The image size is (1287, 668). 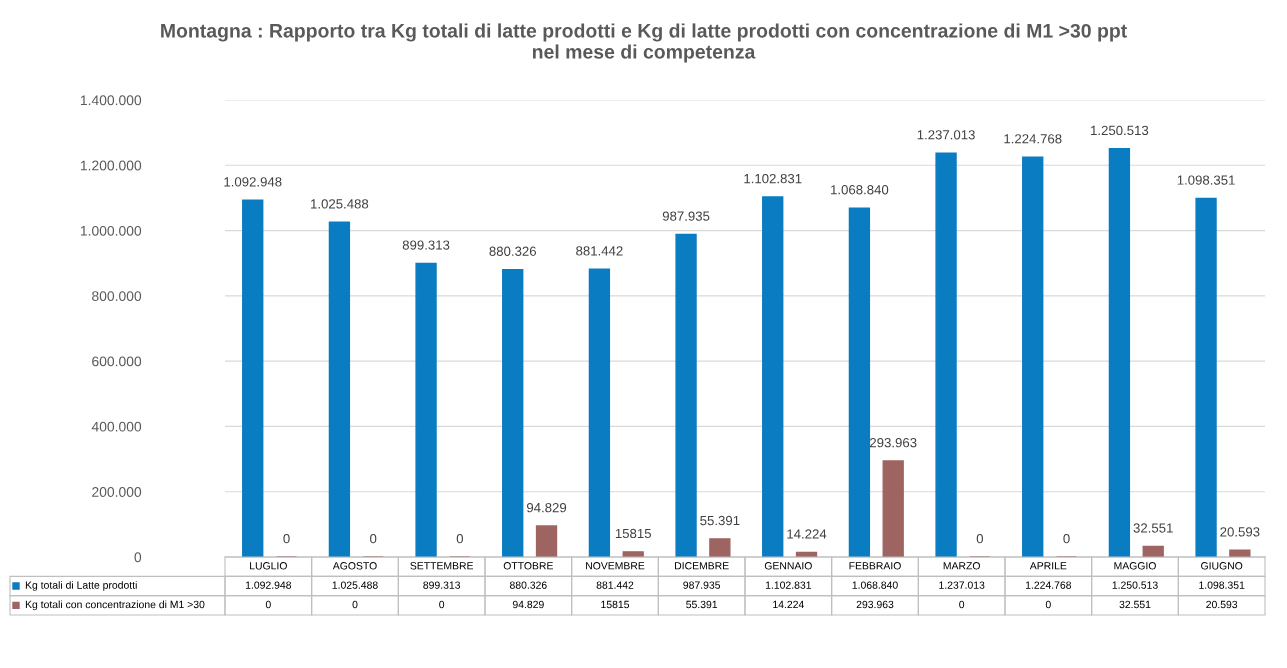 I want to click on text: 15815, so click(x=633, y=533).